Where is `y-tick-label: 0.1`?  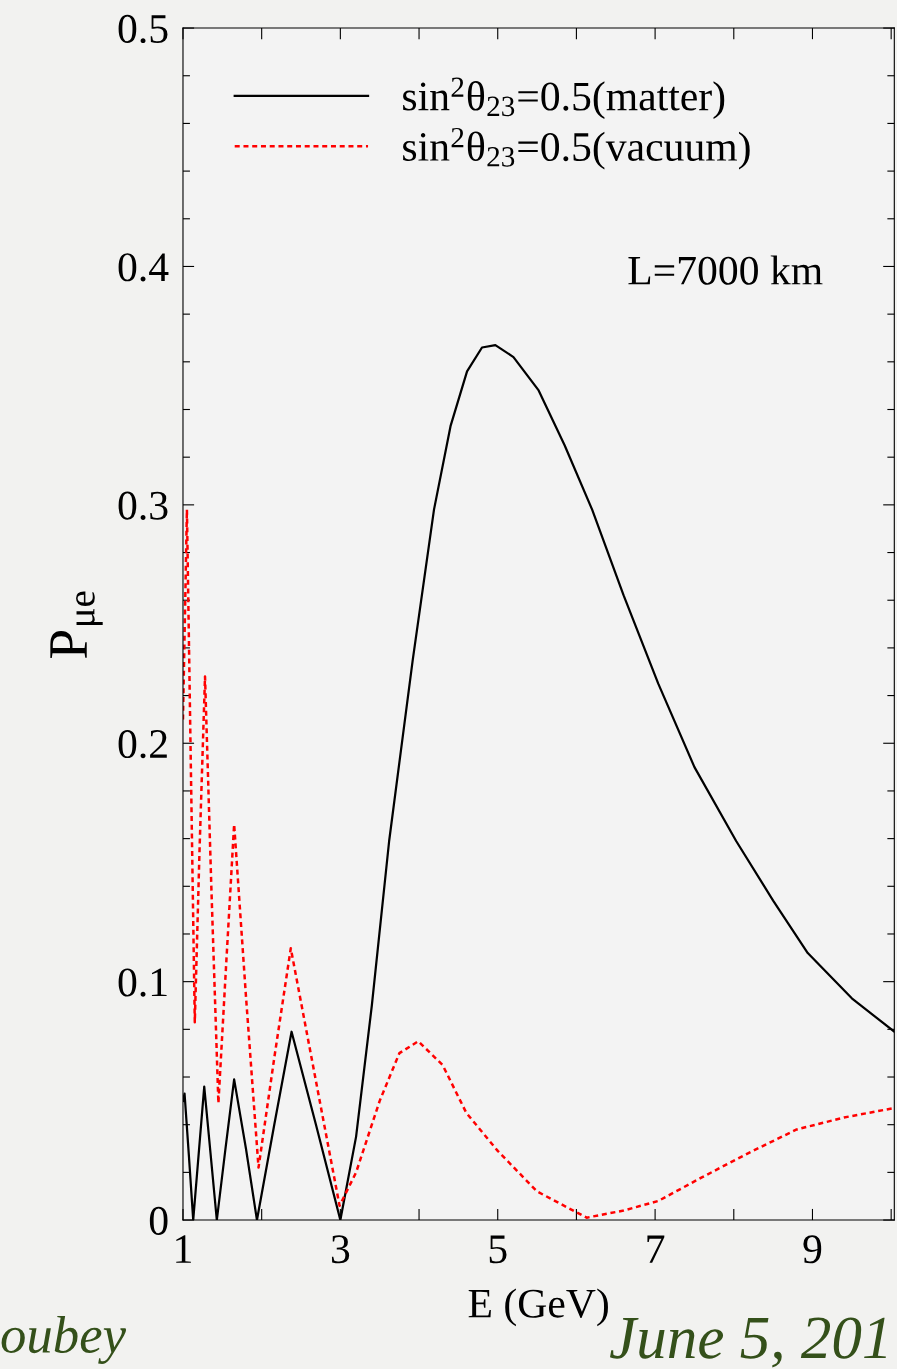 y-tick-label: 0.1 is located at coordinates (142, 982).